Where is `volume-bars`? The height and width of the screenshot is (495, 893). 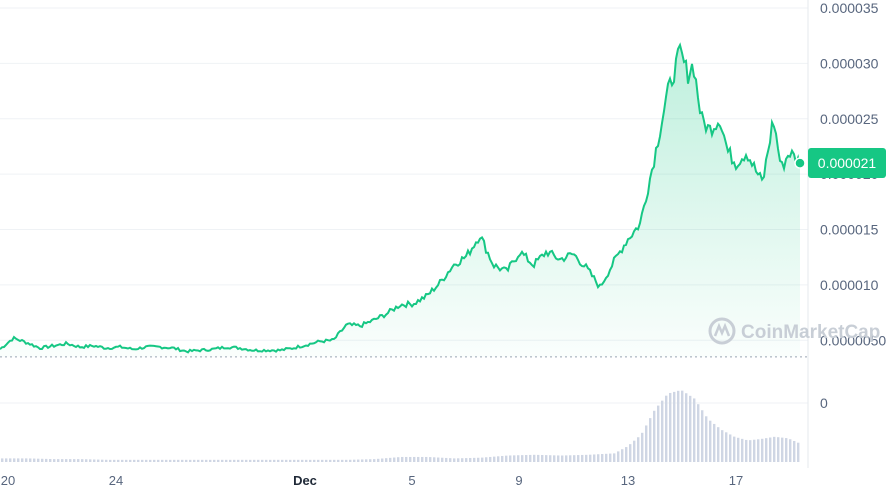 volume-bars is located at coordinates (400, 426).